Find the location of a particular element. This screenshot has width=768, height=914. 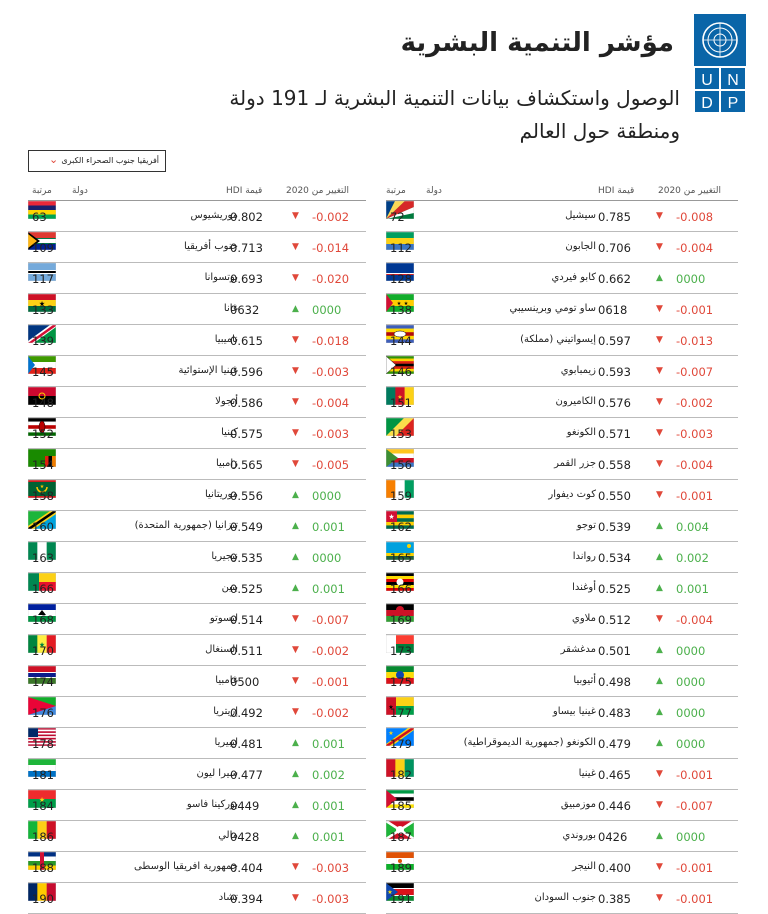

hdi-value: 0.576 is located at coordinates (614, 403).